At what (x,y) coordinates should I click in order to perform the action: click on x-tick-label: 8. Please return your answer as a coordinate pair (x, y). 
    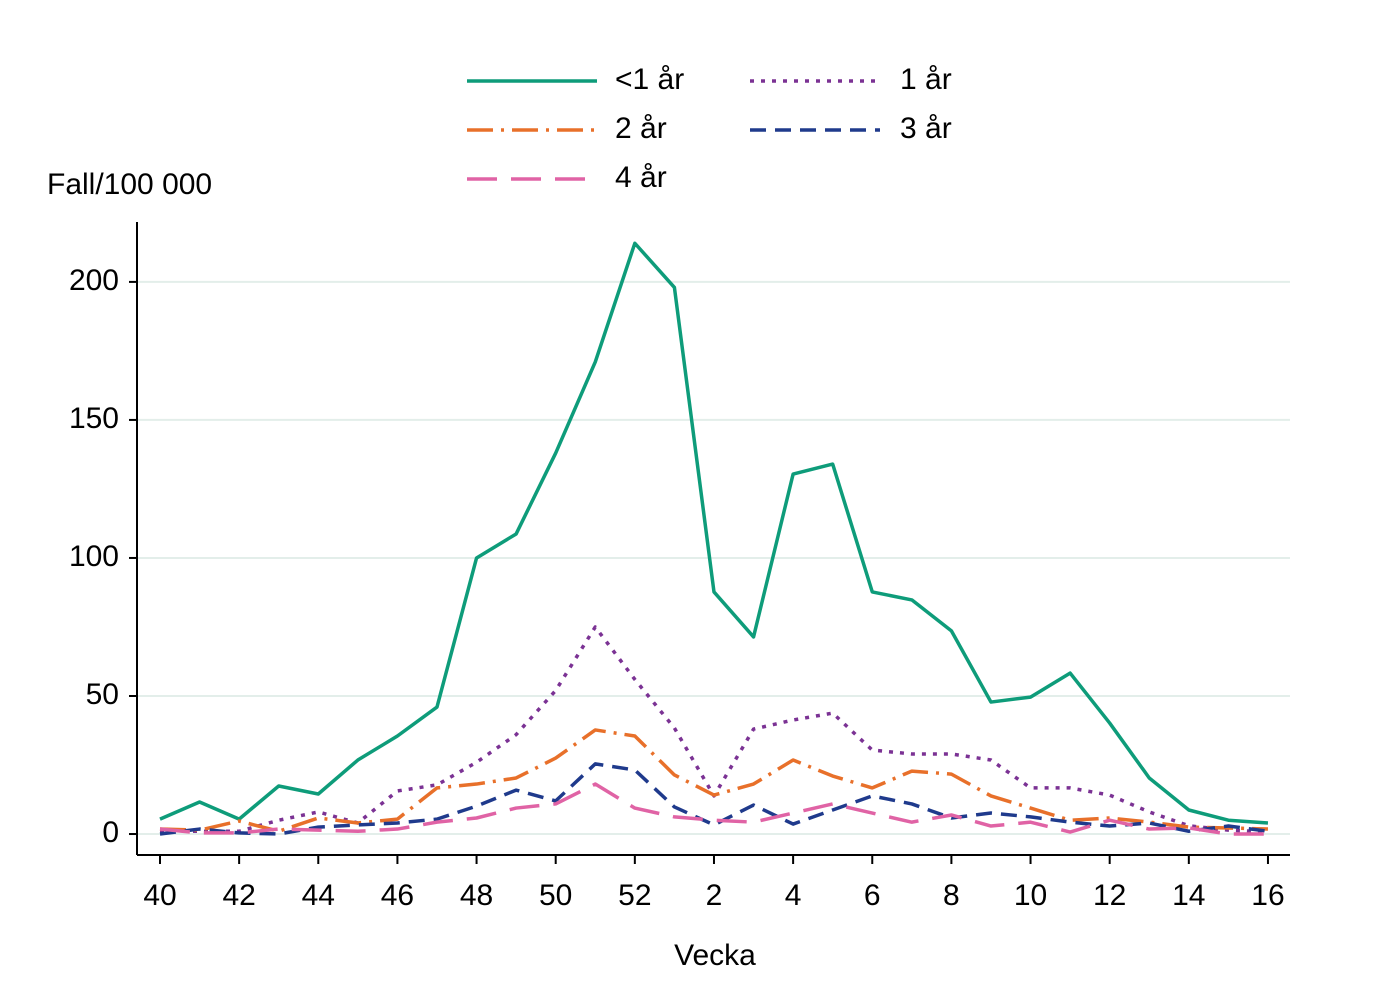
    Looking at the image, I should click on (951, 895).